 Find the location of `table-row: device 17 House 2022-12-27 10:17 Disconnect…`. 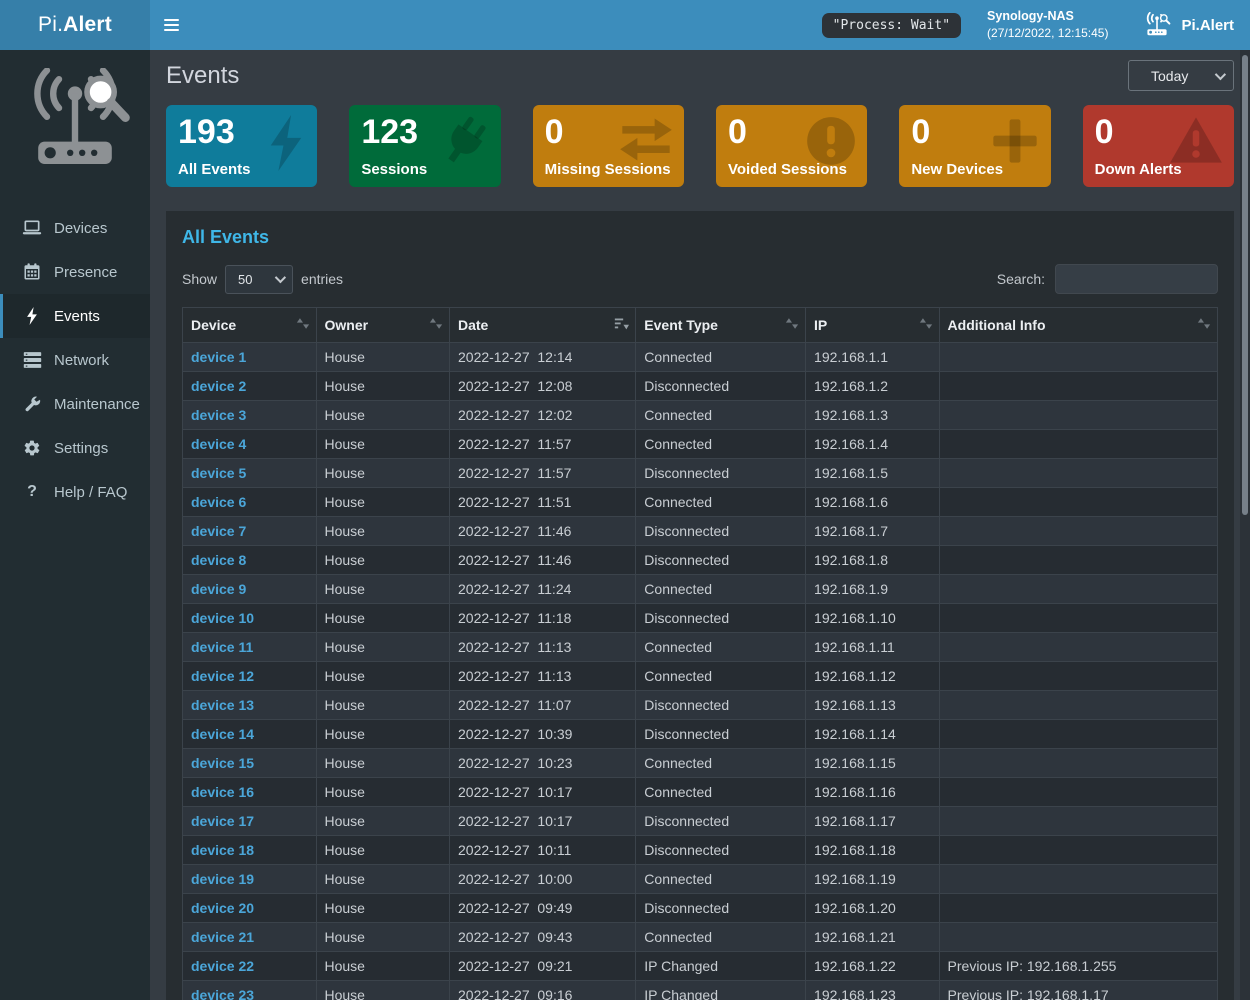

table-row: device 17 House 2022-12-27 10:17 Disconnect… is located at coordinates (700, 821).